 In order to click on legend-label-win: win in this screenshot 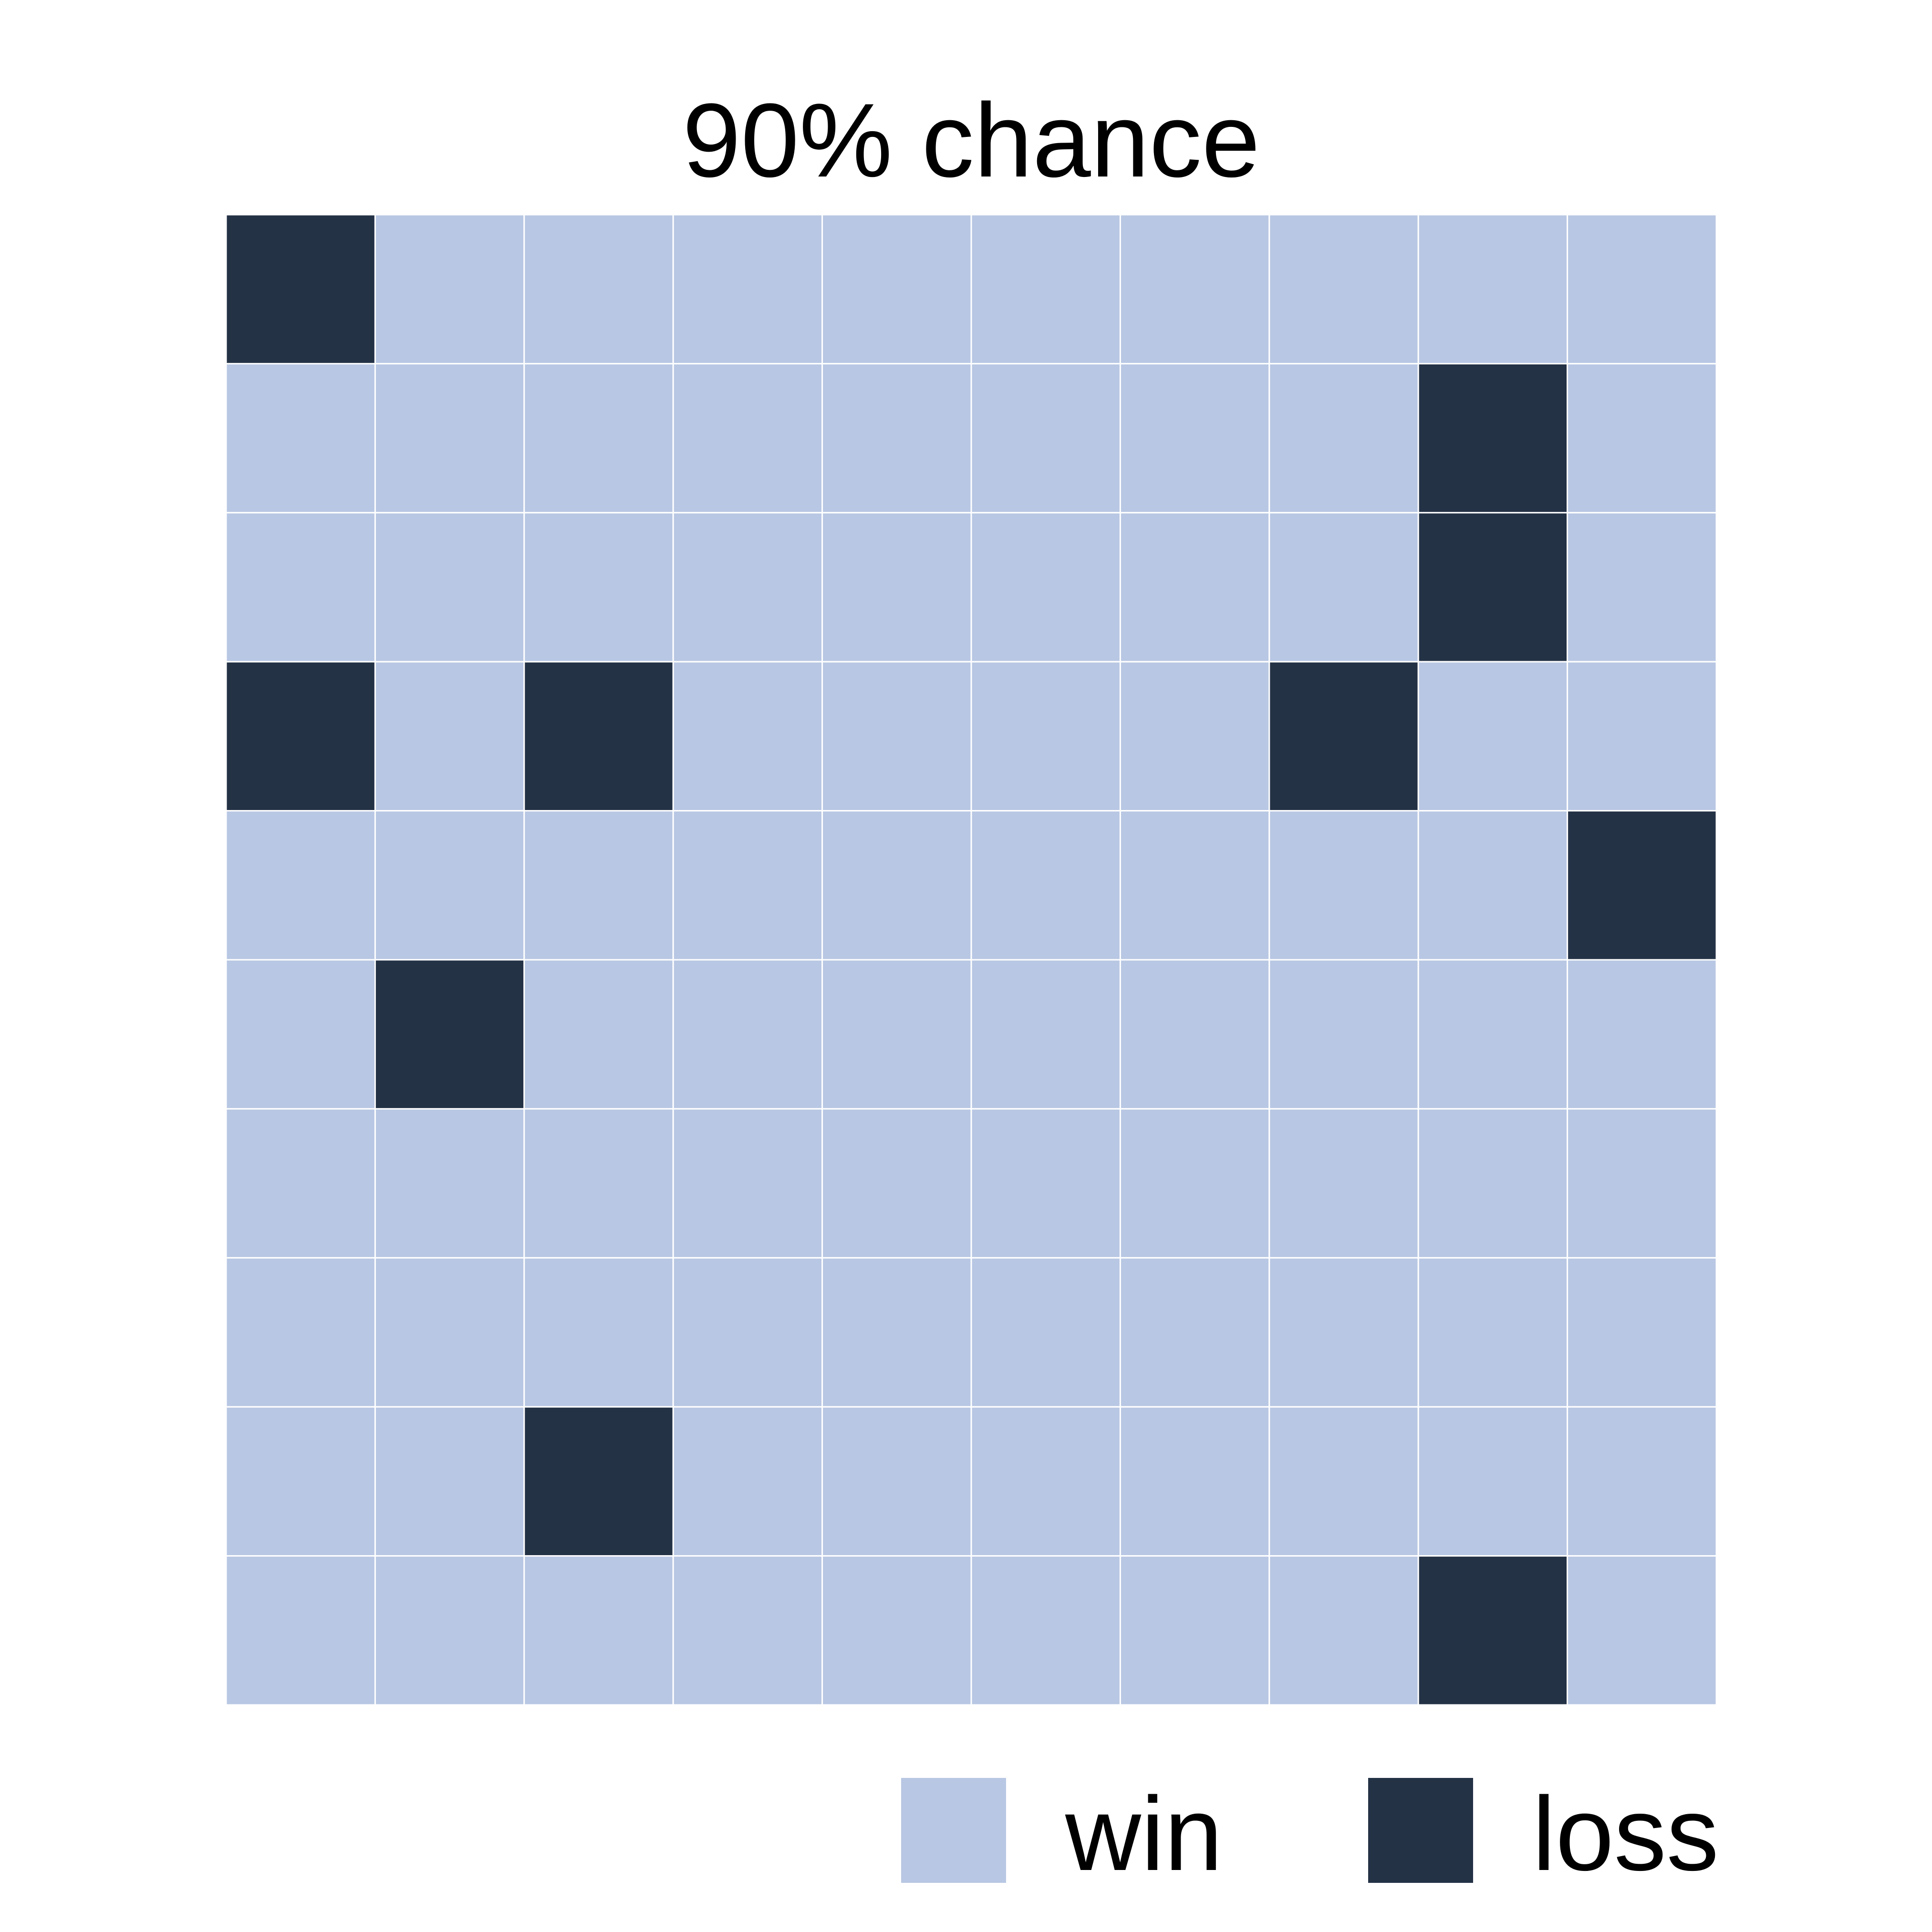, I will do `click(1144, 1833)`.